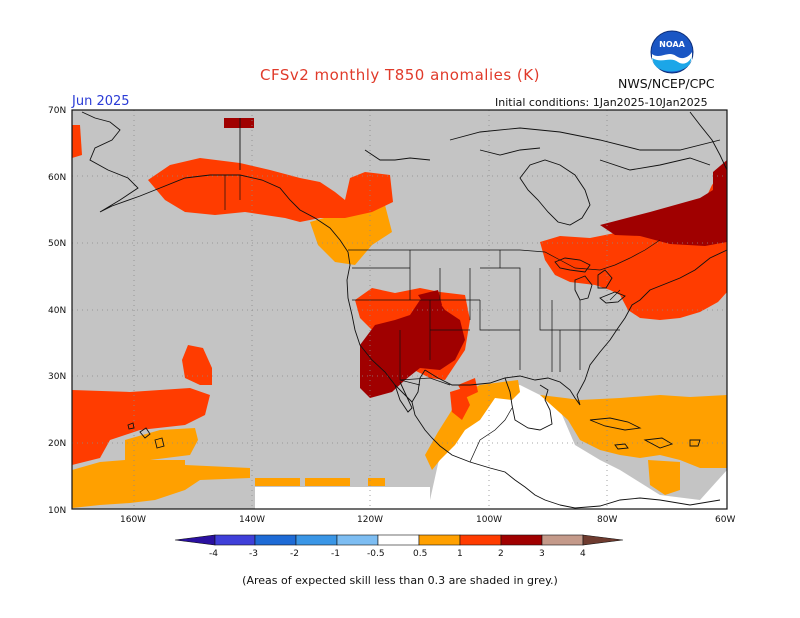 The image size is (800, 618). I want to click on longitude-labels: 160W 140W 120W 100W 80W 60W, so click(427, 520).